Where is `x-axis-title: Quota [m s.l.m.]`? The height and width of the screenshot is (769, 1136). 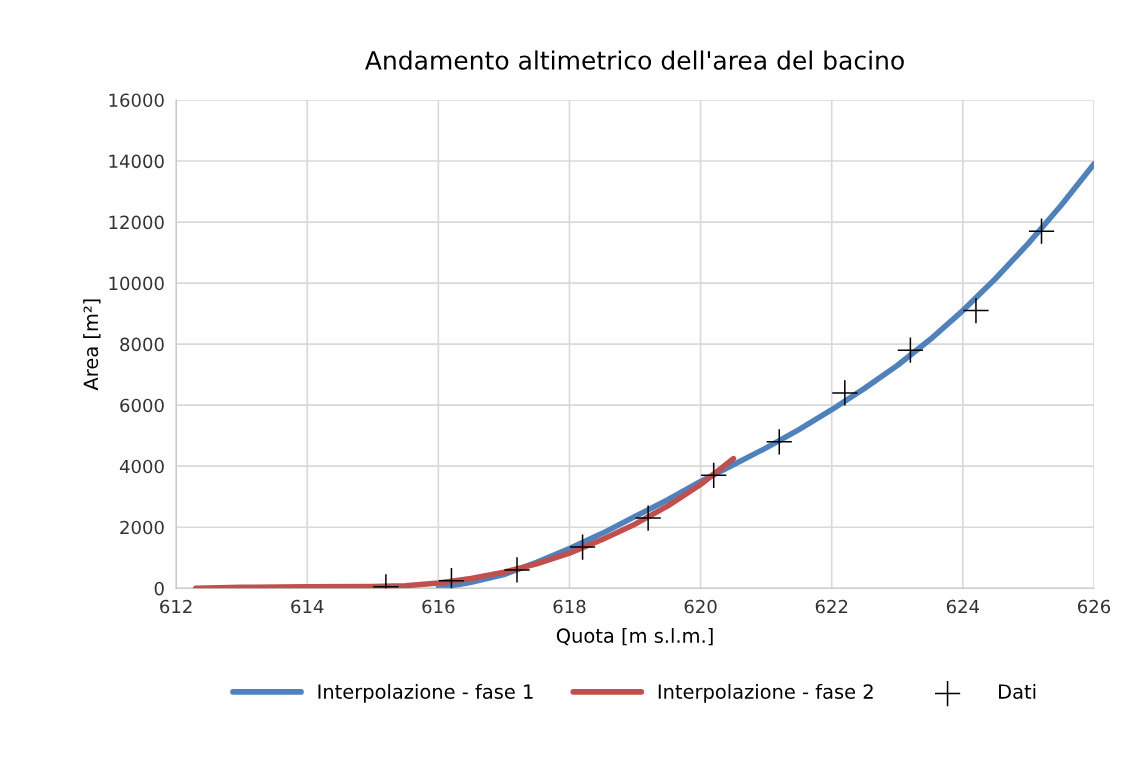
x-axis-title: Quota [m s.l.m.] is located at coordinates (634, 636).